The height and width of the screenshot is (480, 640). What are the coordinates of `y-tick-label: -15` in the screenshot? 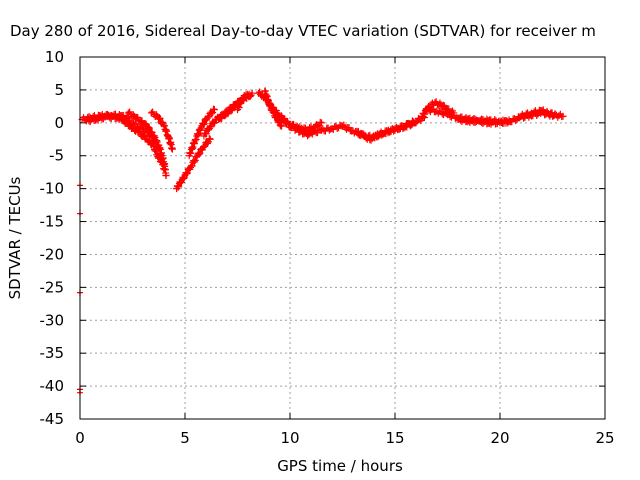 It's located at (52, 222).